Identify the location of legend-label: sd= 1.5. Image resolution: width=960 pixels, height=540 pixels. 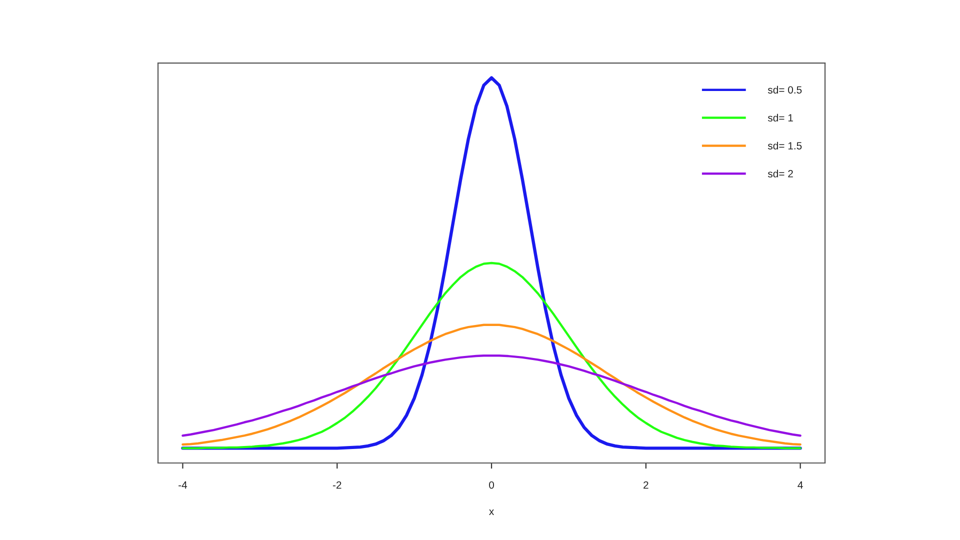
(785, 146).